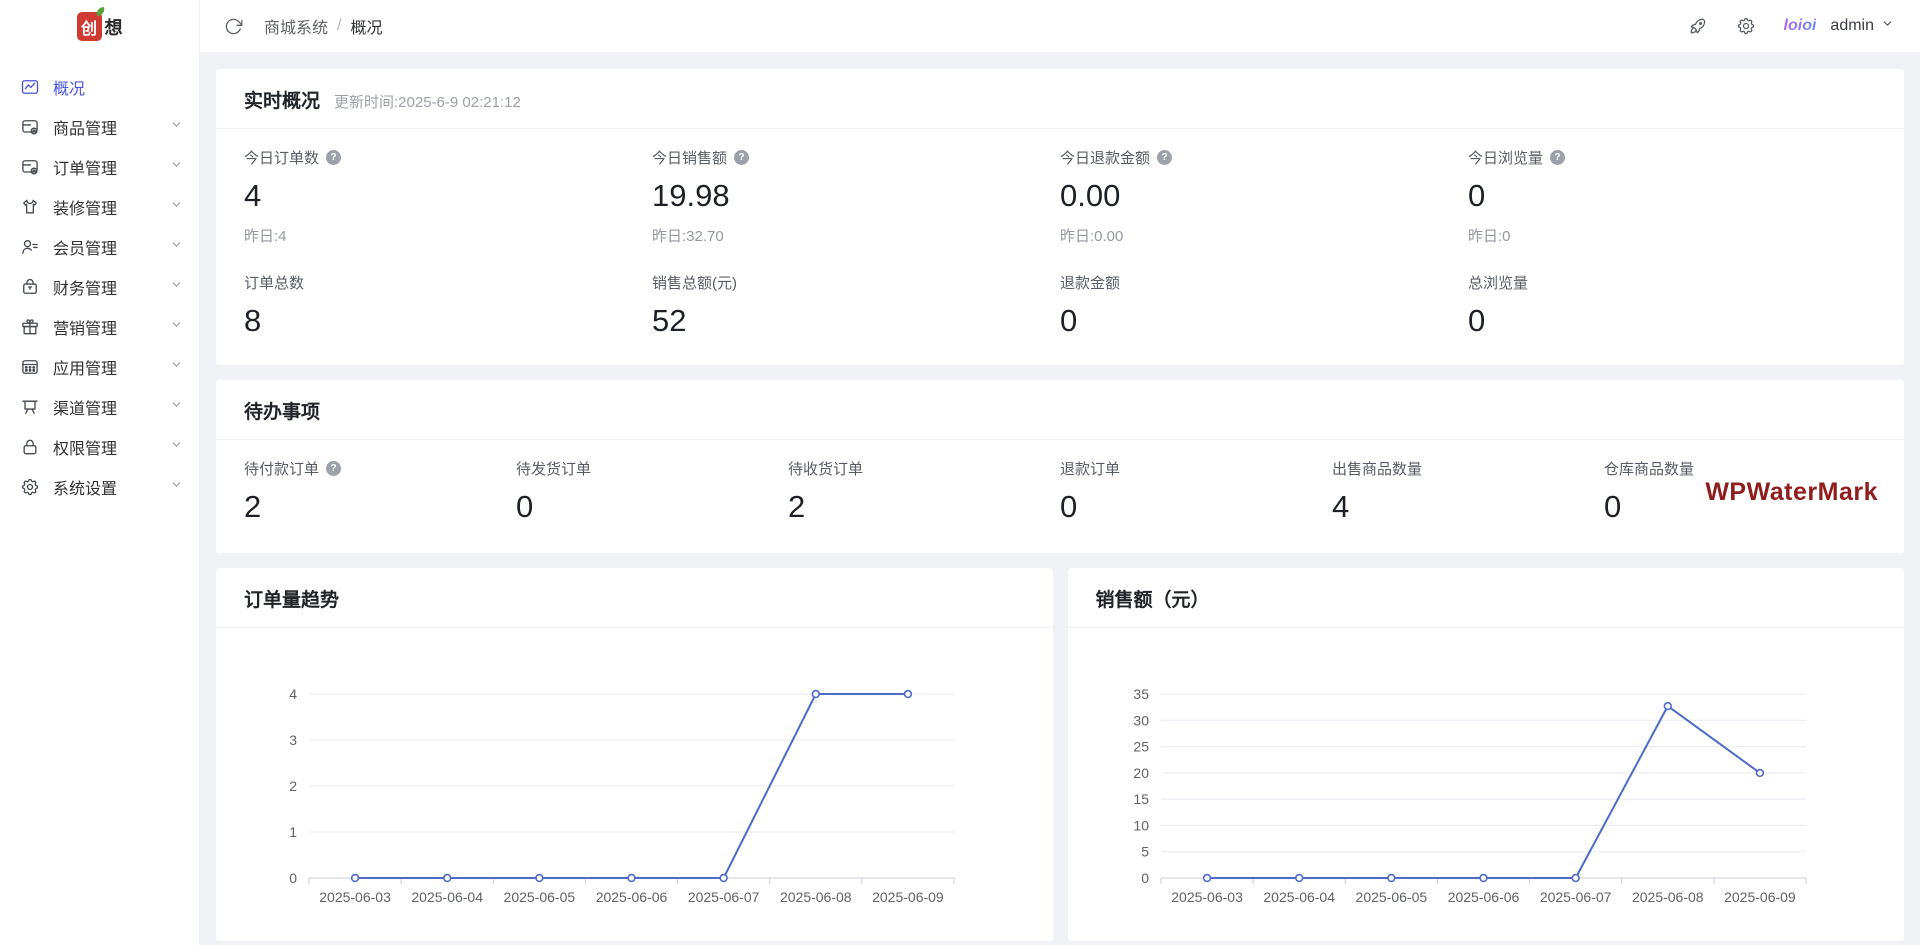  Describe the element at coordinates (1141, 720) in the screenshot. I see `svg-text: 30` at that location.